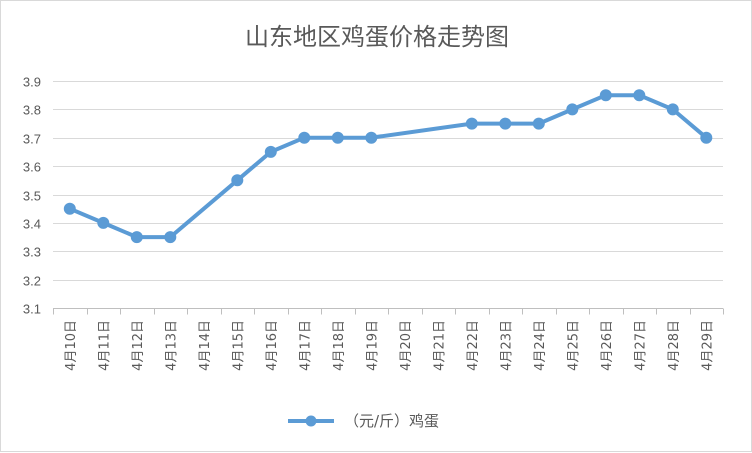  I want to click on x-tick-label: 4月20日, so click(406, 345).